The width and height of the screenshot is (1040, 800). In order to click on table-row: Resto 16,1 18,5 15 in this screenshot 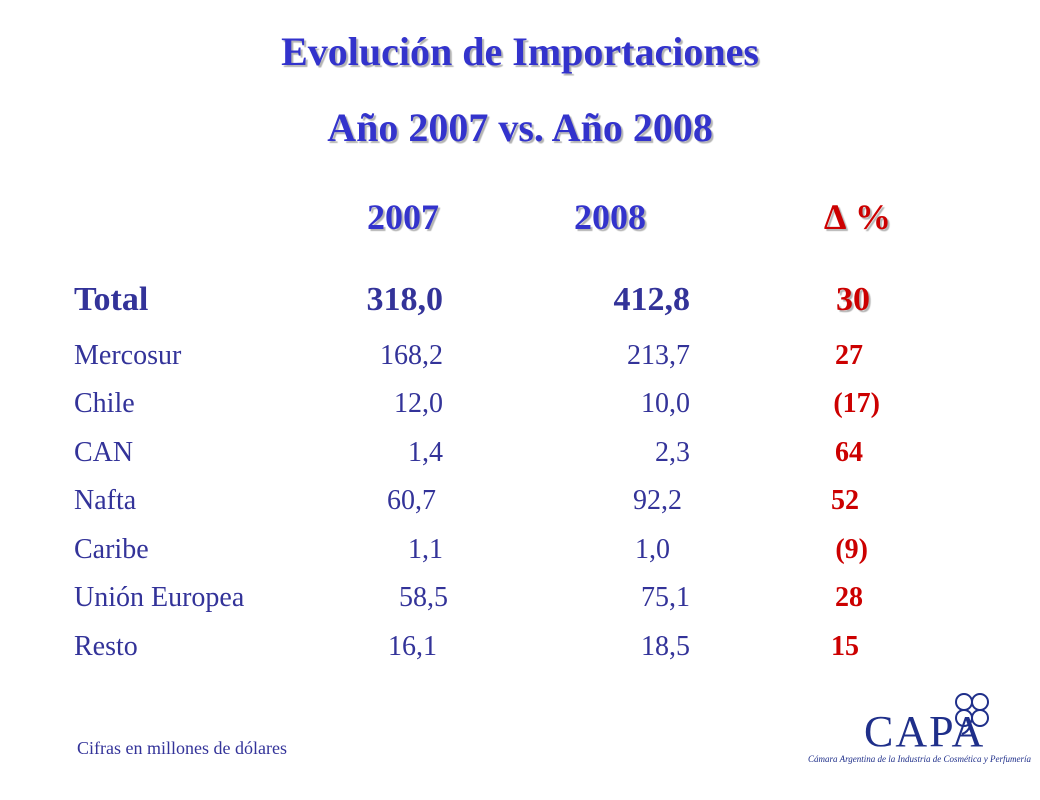, I will do `click(520, 653)`.